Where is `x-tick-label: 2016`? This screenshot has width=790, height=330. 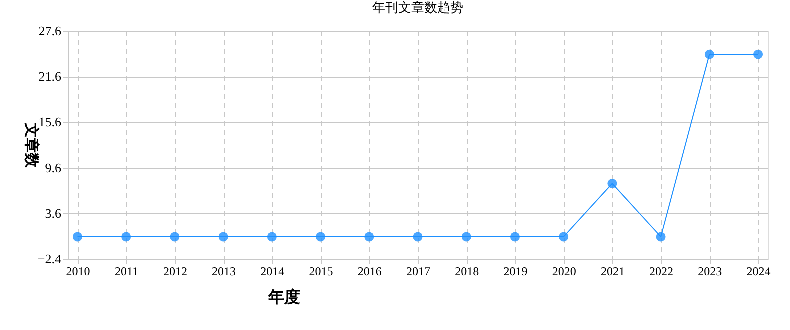 x-tick-label: 2016 is located at coordinates (370, 271).